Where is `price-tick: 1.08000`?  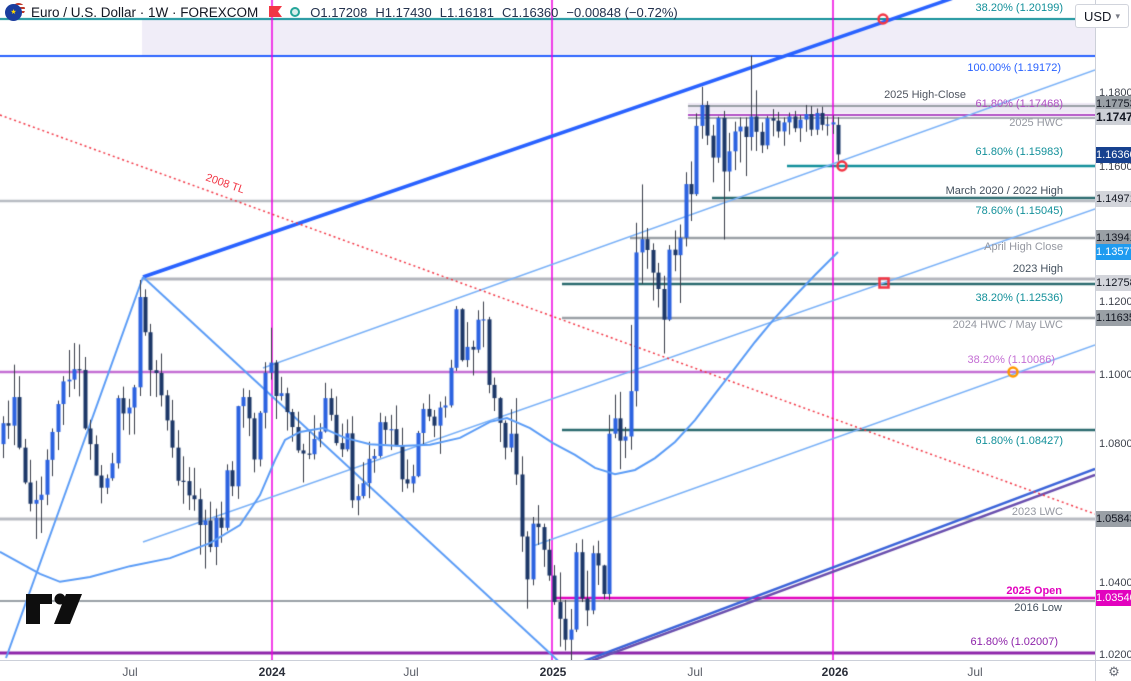
price-tick: 1.08000 is located at coordinates (1115, 444).